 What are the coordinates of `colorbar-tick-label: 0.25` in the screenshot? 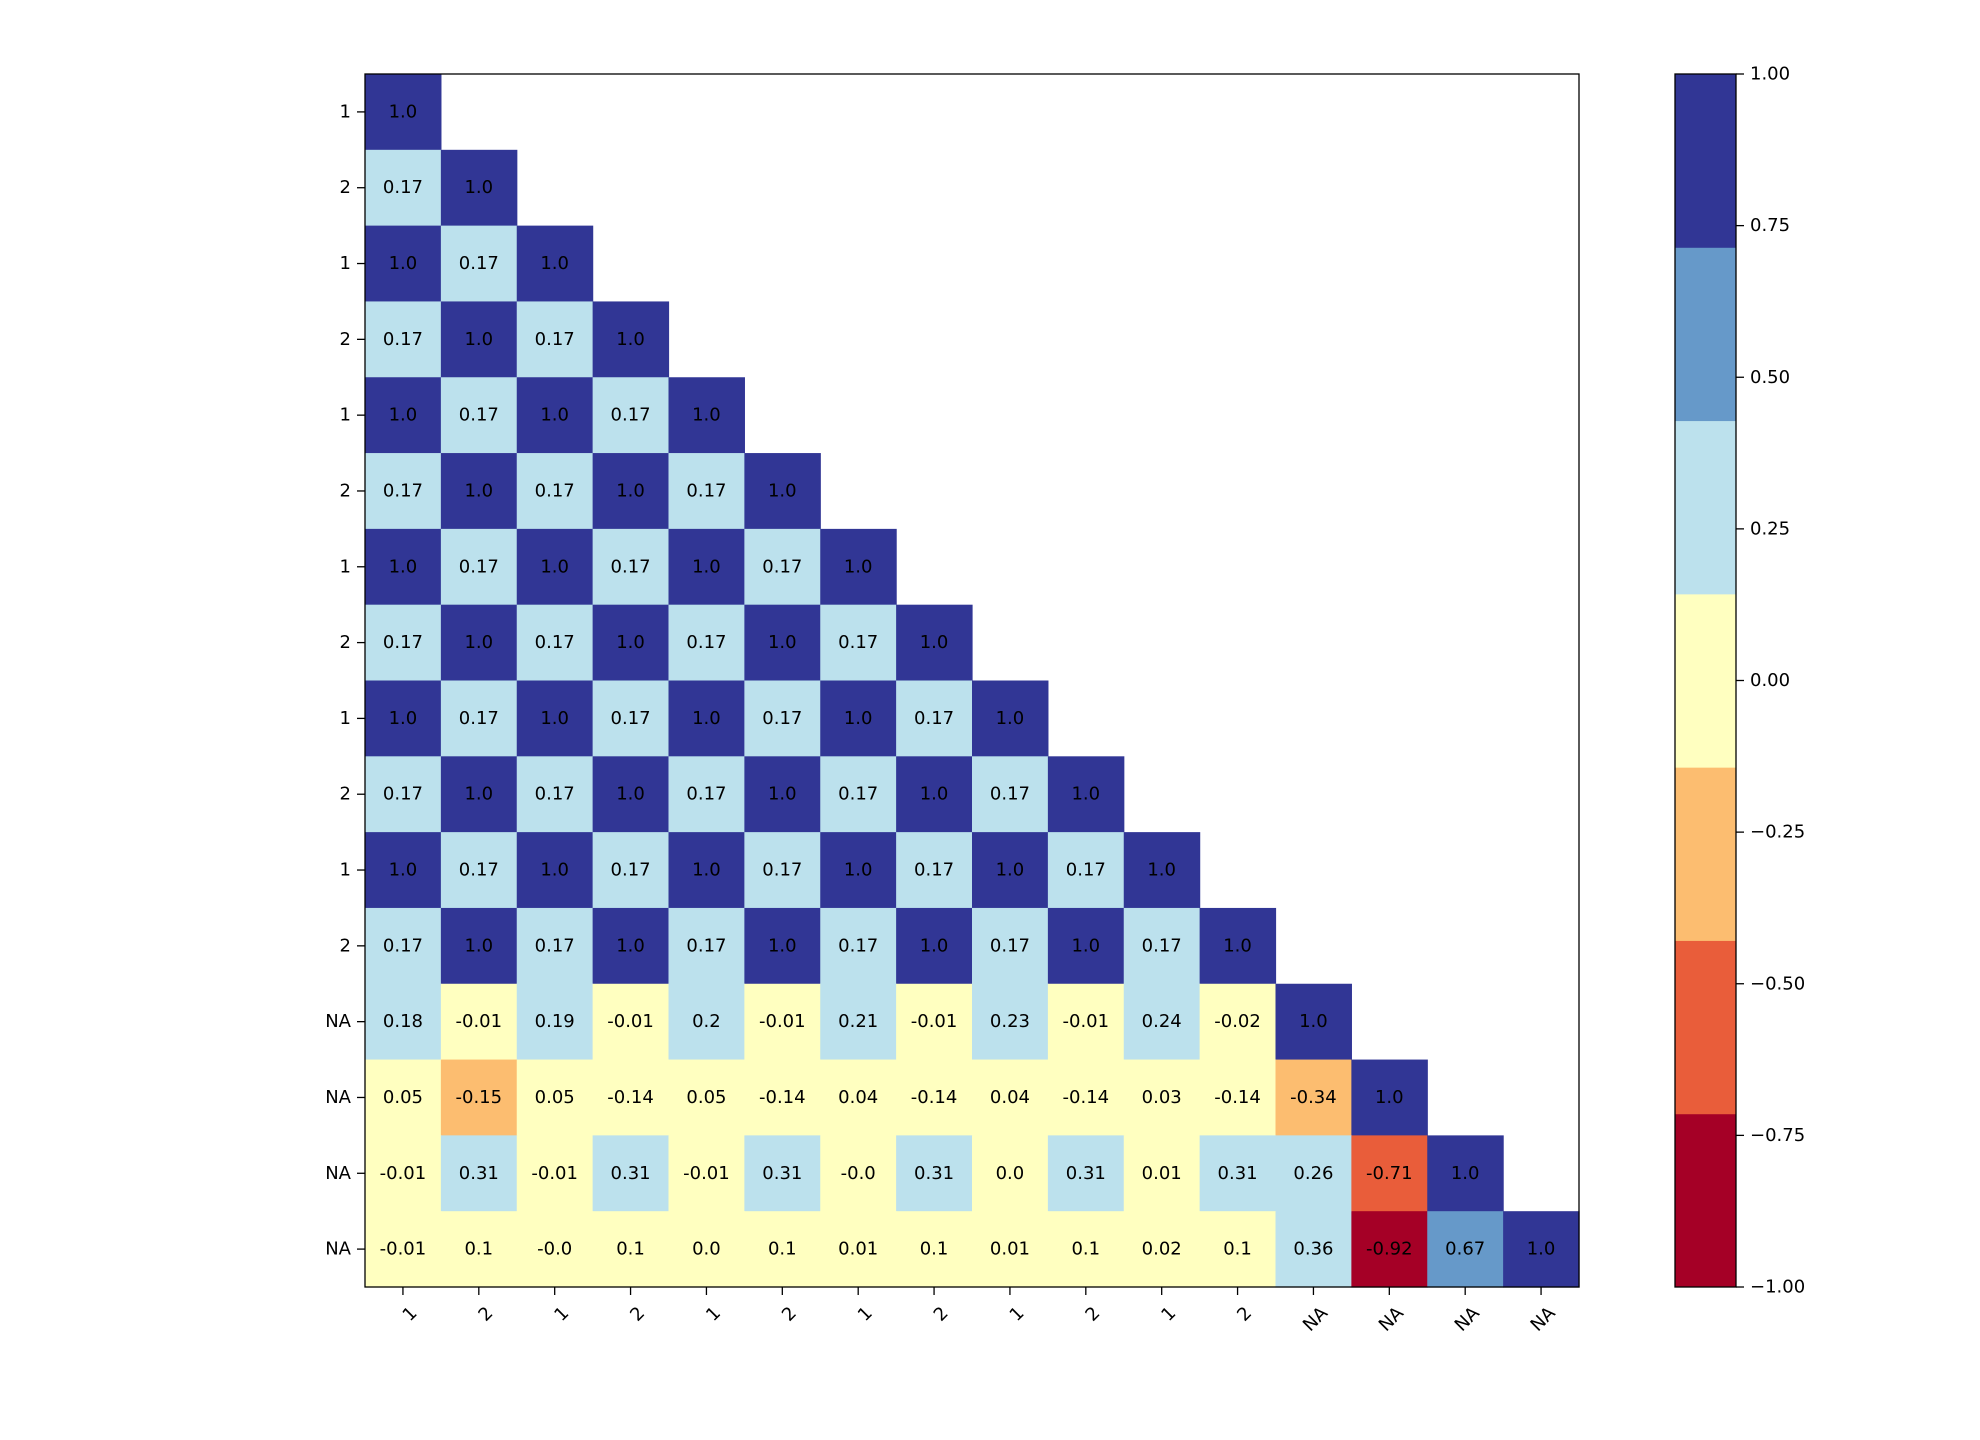 It's located at (1770, 528).